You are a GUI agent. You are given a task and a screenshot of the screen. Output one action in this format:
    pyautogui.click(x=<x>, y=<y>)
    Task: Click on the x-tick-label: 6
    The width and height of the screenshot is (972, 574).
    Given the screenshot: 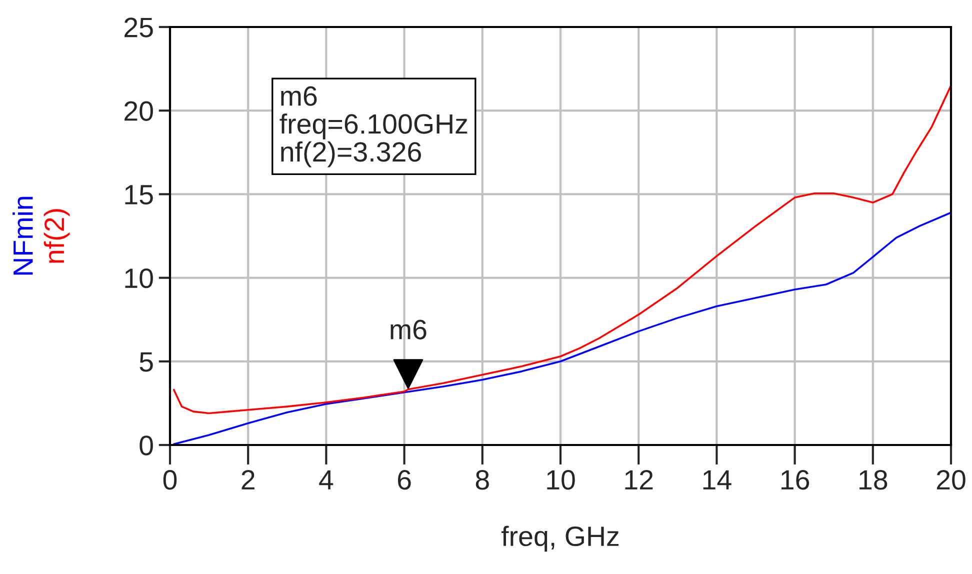 What is the action you would take?
    pyautogui.click(x=404, y=480)
    